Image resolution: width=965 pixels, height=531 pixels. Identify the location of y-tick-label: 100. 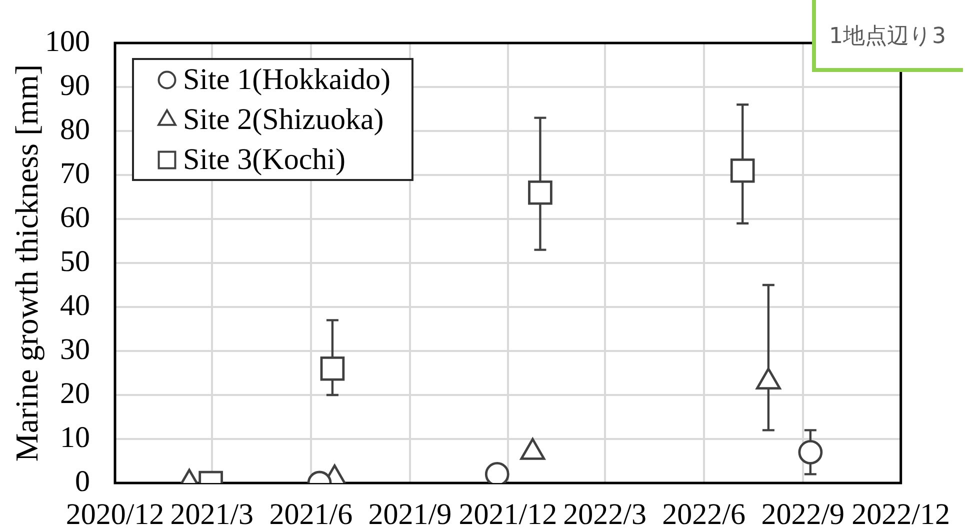
(67, 41).